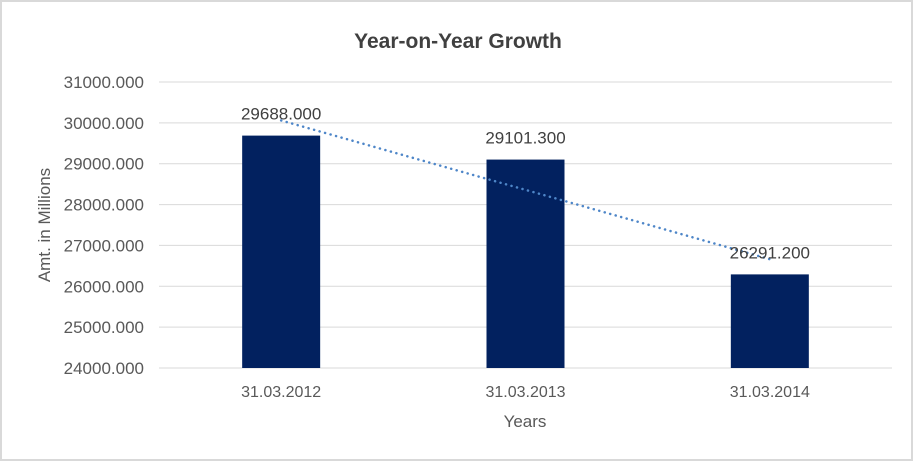  I want to click on chart-title: Year-on-Year Growth, so click(458, 41).